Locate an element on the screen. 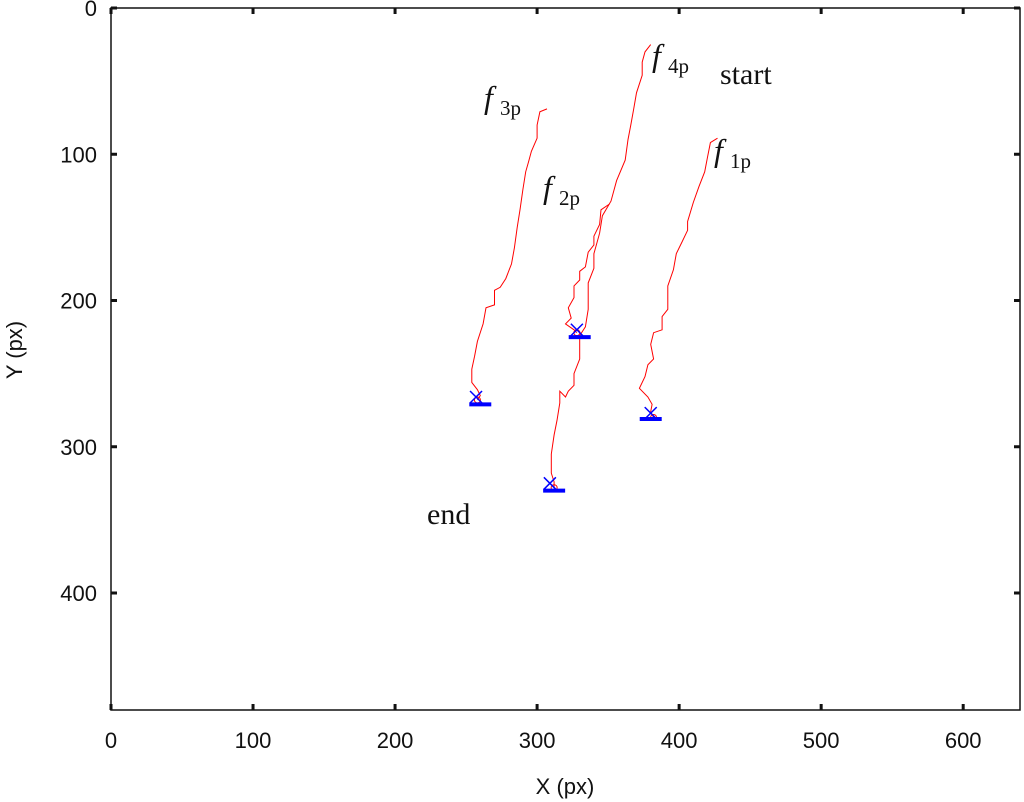 This screenshot has height=802, width=1024. x-tick-label: 400 is located at coordinates (679, 740).